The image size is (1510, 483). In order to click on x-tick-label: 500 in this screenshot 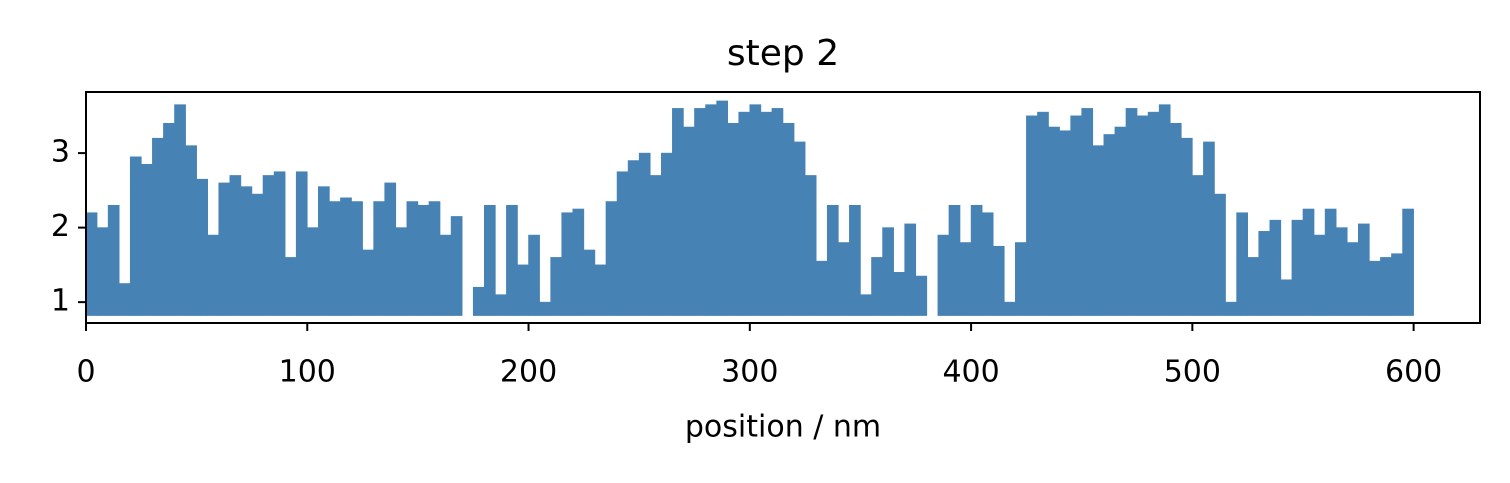, I will do `click(1192, 372)`.